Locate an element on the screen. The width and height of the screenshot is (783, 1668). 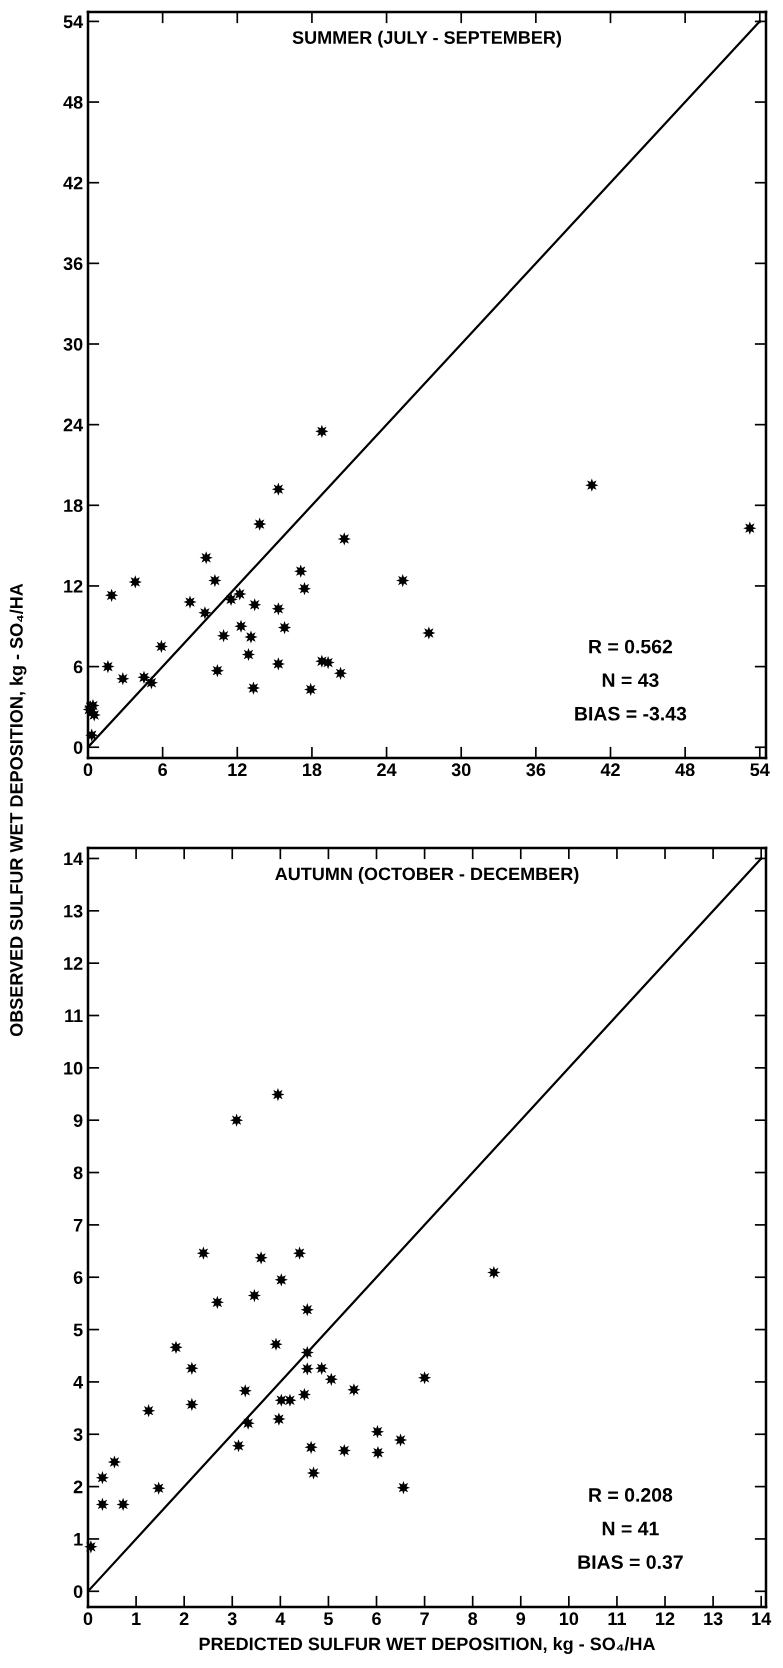
x-tick-label: 4 is located at coordinates (280, 1618).